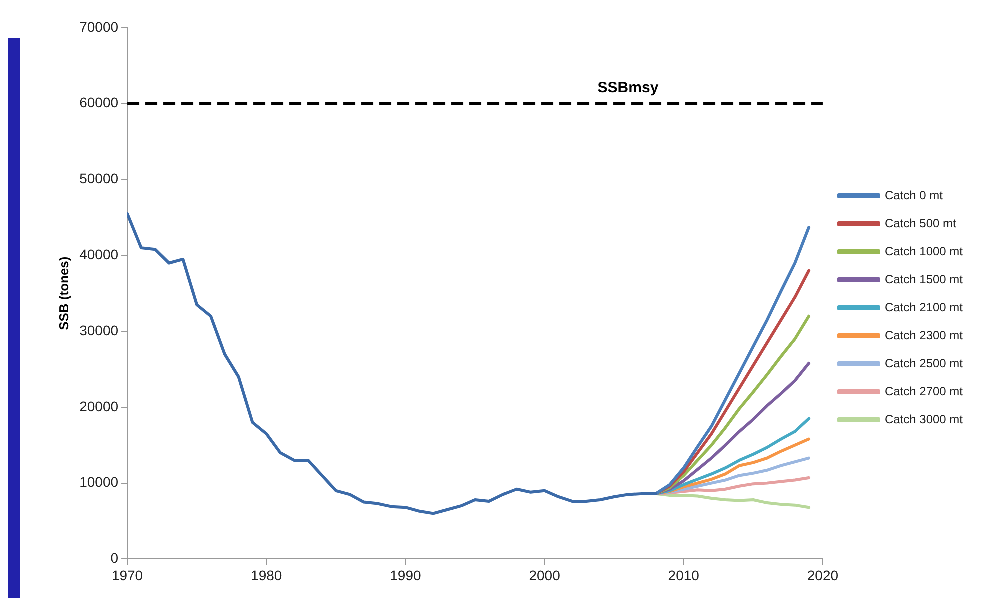 This screenshot has height=606, width=991. I want to click on y-tick-label: 20000, so click(99, 406).